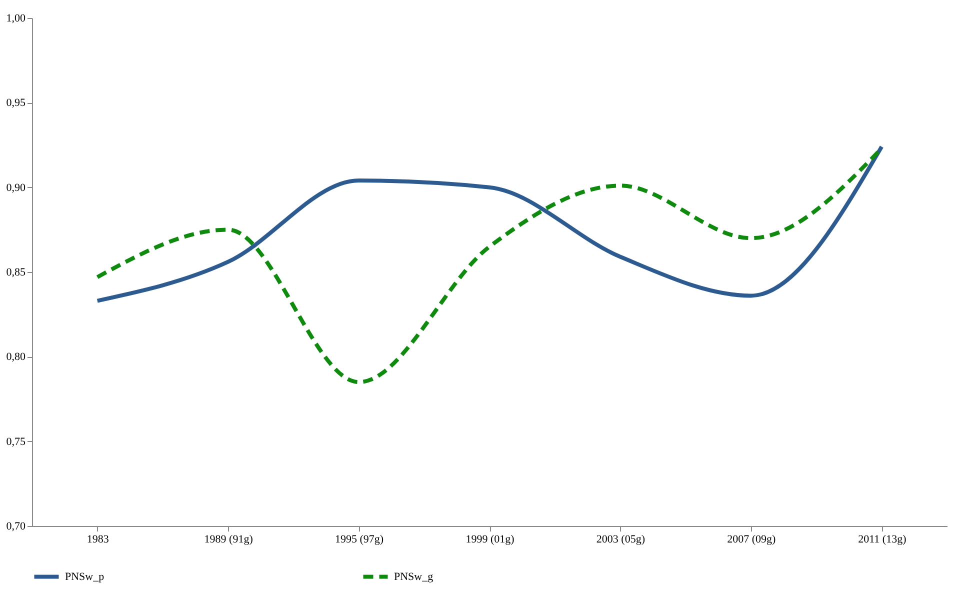  What do you see at coordinates (16, 442) in the screenshot?
I see `y-tick-label: 0,75` at bounding box center [16, 442].